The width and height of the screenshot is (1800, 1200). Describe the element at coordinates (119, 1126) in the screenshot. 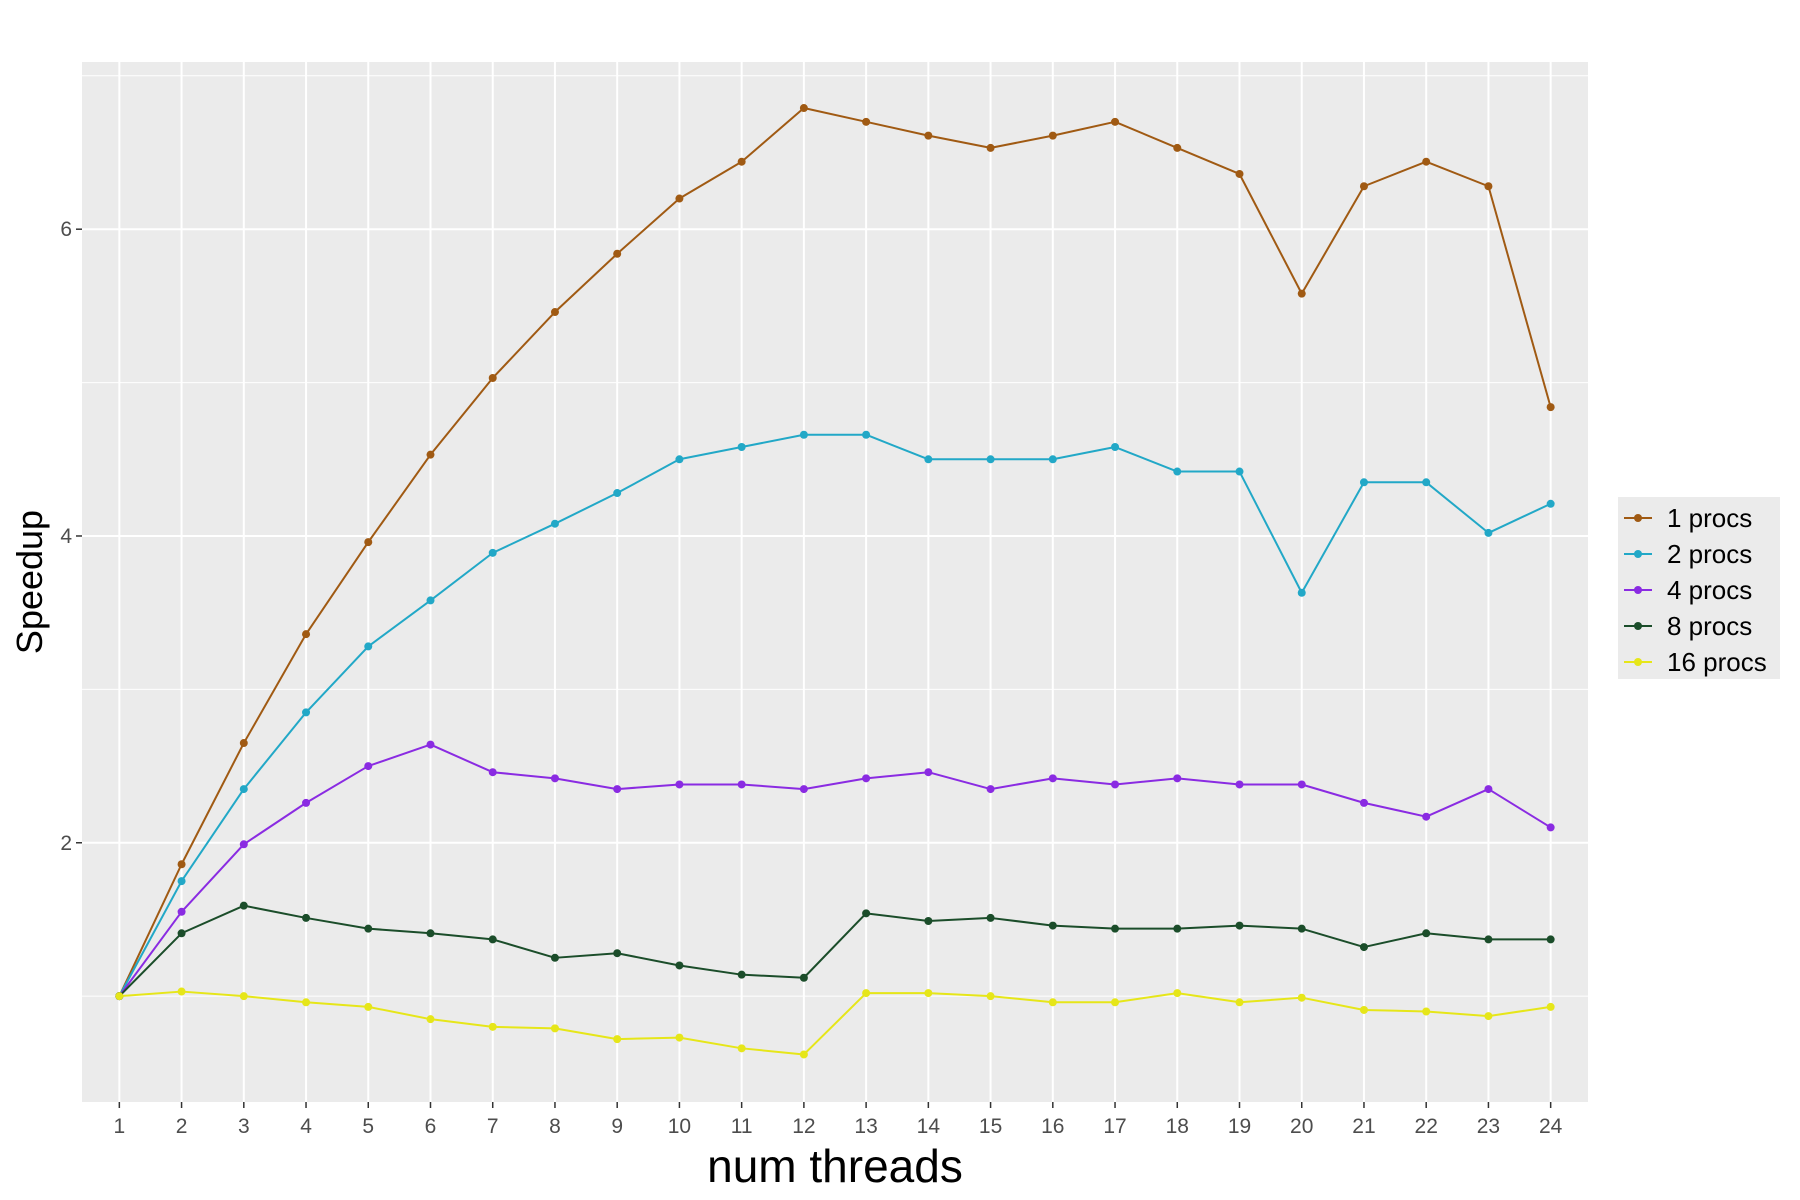

I see `x-tick-label: 1` at that location.